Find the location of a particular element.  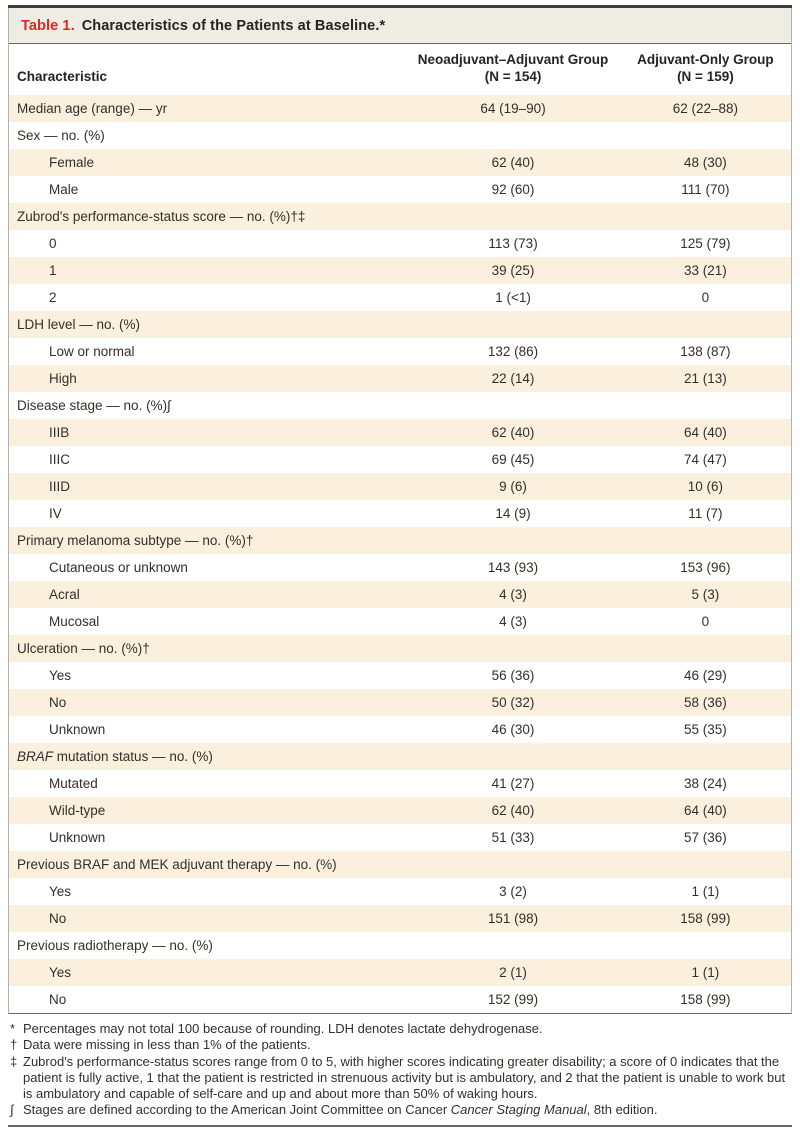

row-characteristic-label: Sex — no. (%) is located at coordinates (61, 135).